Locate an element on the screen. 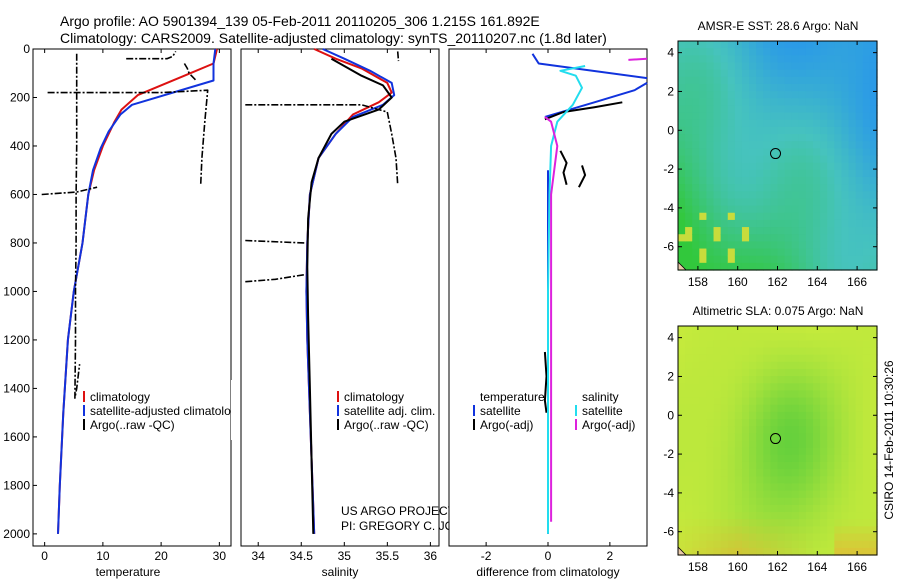  temp-ytick-label: 200 is located at coordinates (20, 97).